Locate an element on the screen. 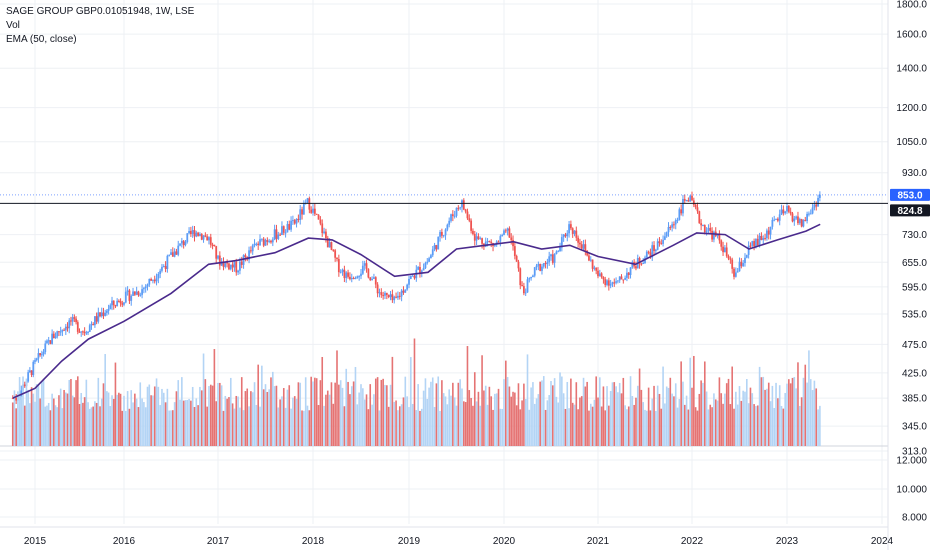 The image size is (932, 550). ema-legend: EMA (50, close) is located at coordinates (41, 39).